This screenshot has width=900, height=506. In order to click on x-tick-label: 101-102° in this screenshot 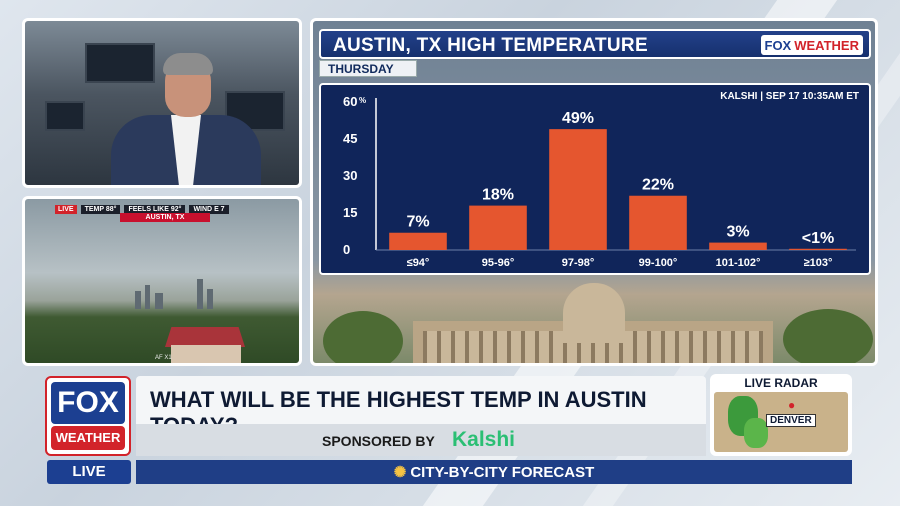, I will do `click(738, 263)`.